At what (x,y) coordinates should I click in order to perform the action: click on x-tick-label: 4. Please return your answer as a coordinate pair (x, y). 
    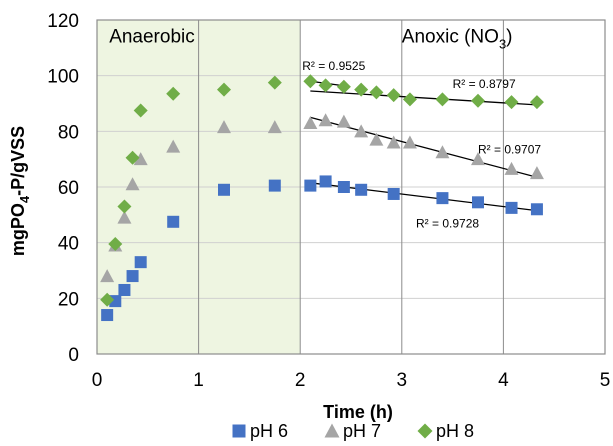
    Looking at the image, I should click on (503, 380).